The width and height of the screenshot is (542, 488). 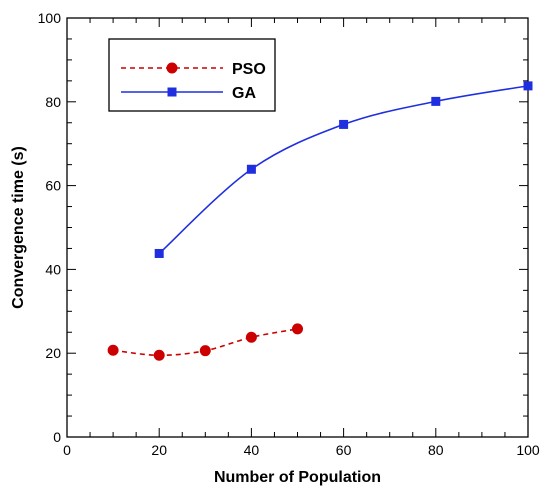 What do you see at coordinates (205, 342) in the screenshot?
I see `series-pso` at bounding box center [205, 342].